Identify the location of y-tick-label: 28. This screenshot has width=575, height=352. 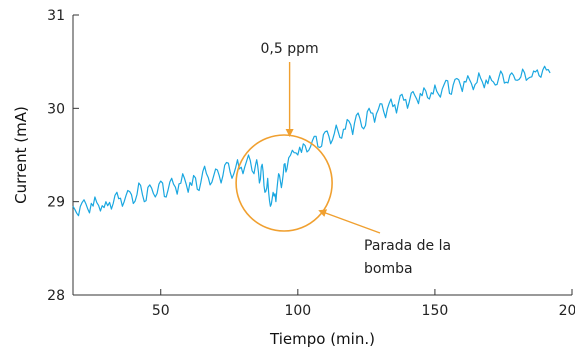
(56, 296).